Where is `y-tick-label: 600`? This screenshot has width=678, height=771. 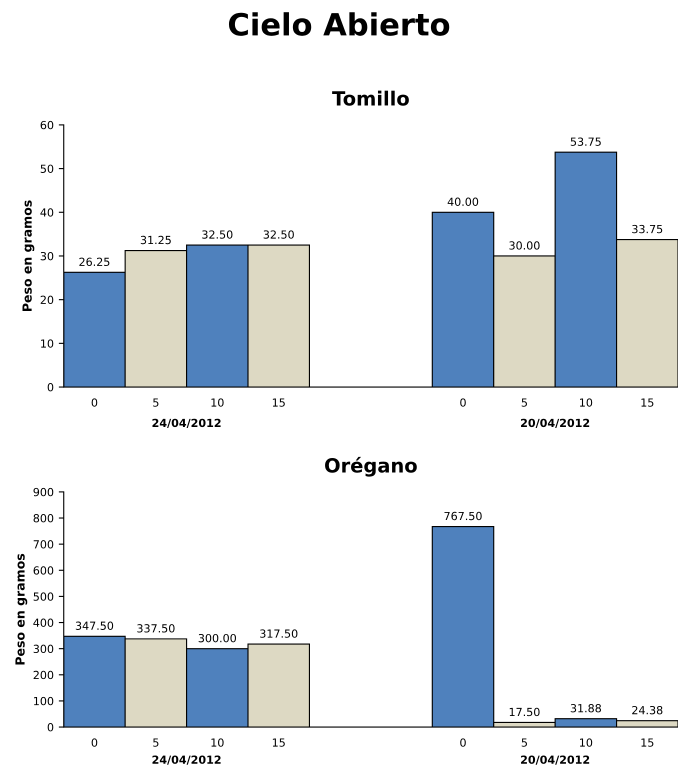
y-tick-label: 600 is located at coordinates (44, 570).